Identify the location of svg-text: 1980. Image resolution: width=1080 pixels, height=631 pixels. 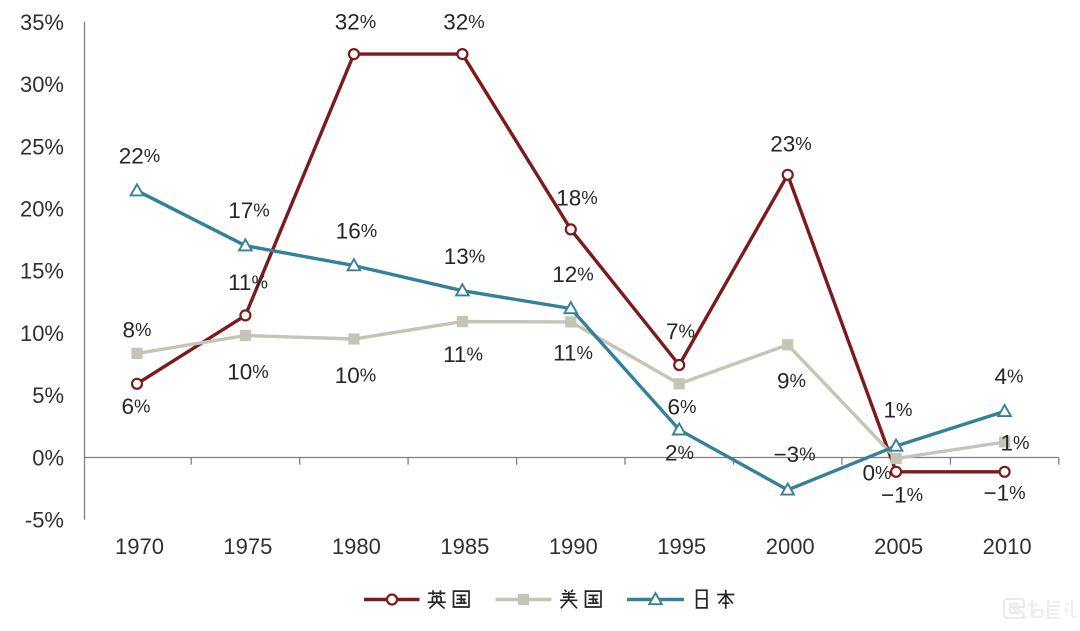
(356, 546).